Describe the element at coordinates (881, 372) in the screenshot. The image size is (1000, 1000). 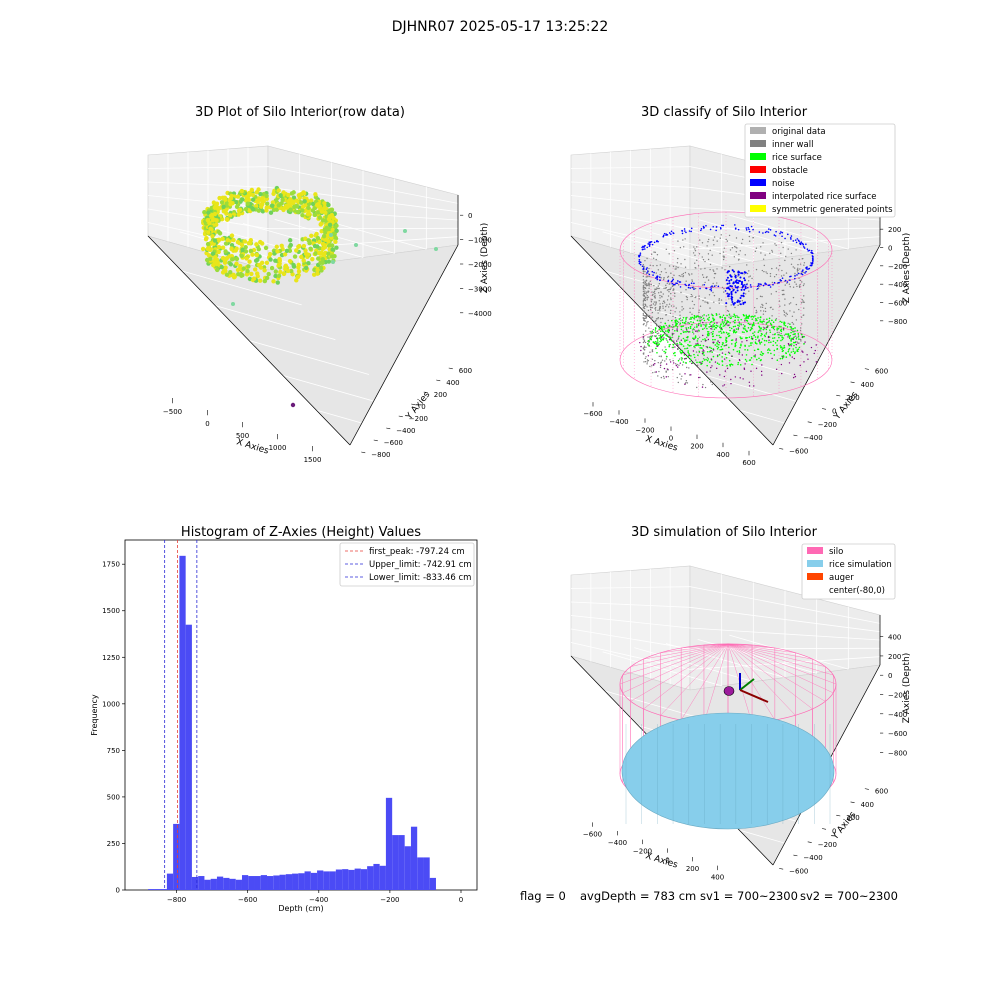
I see `tick-label: 600` at that location.